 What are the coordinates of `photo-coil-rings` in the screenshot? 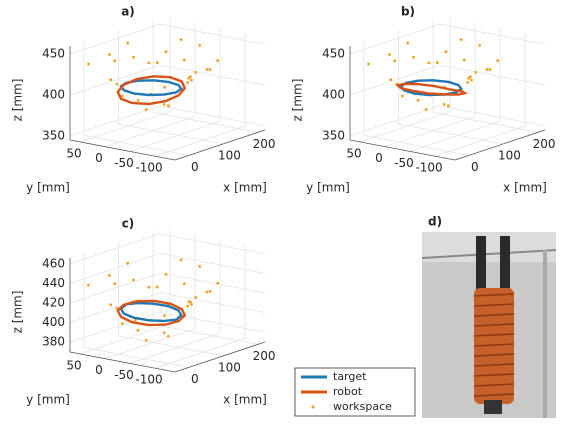 It's located at (494, 345).